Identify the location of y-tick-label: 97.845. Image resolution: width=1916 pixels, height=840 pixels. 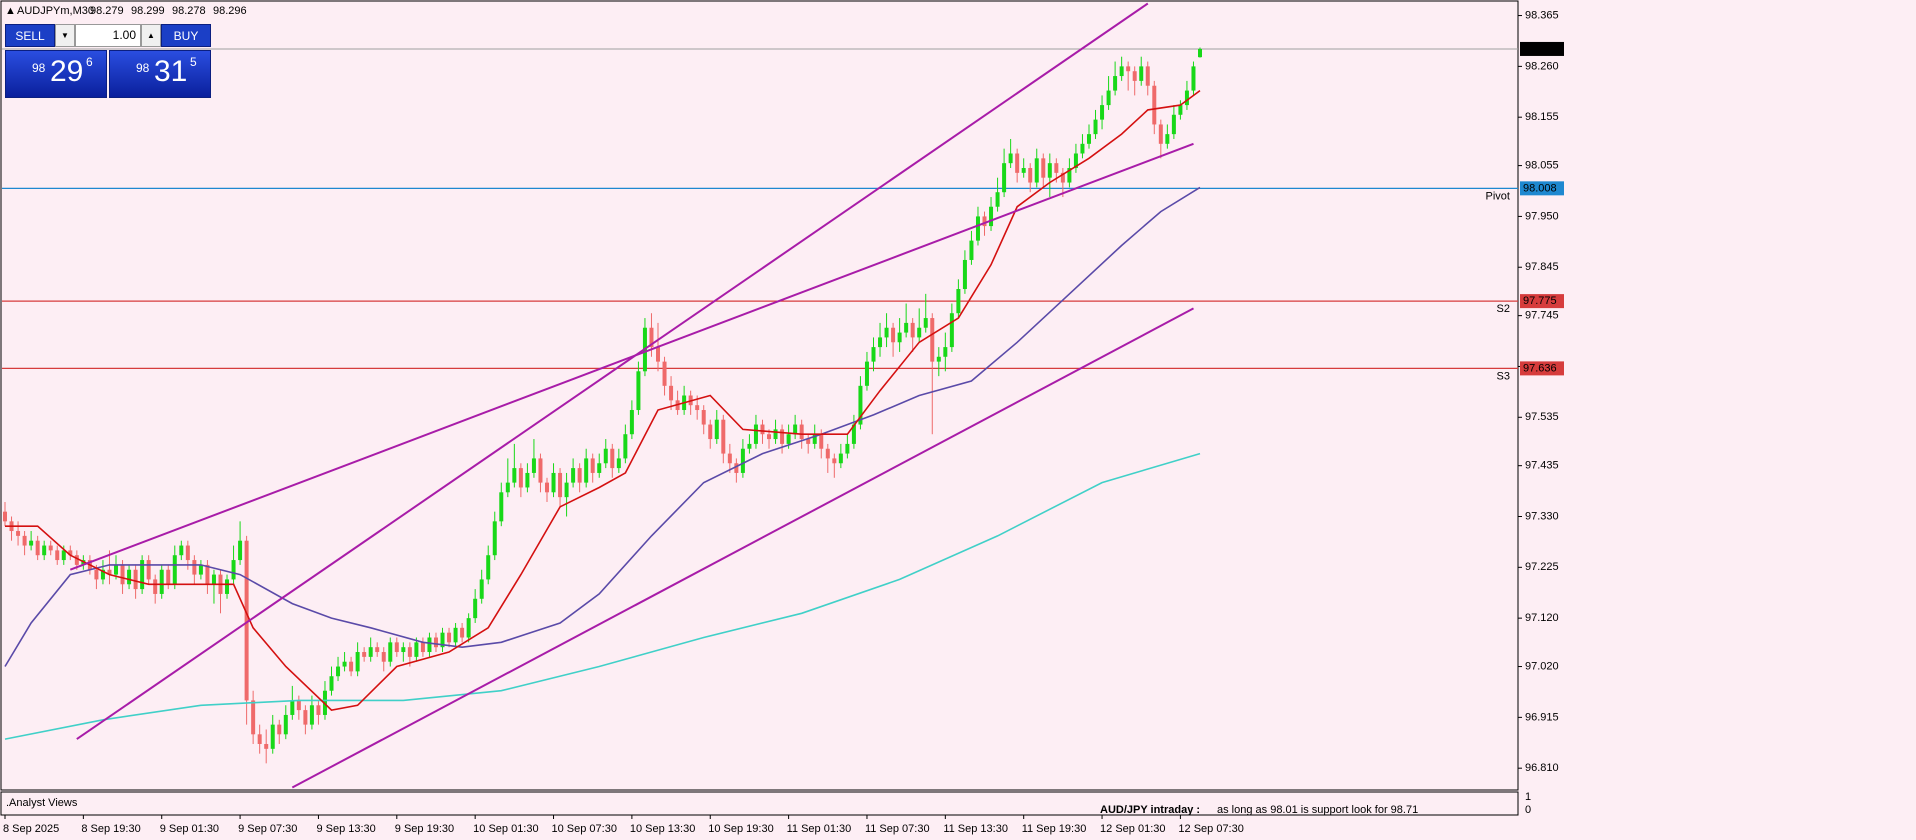
(1542, 267).